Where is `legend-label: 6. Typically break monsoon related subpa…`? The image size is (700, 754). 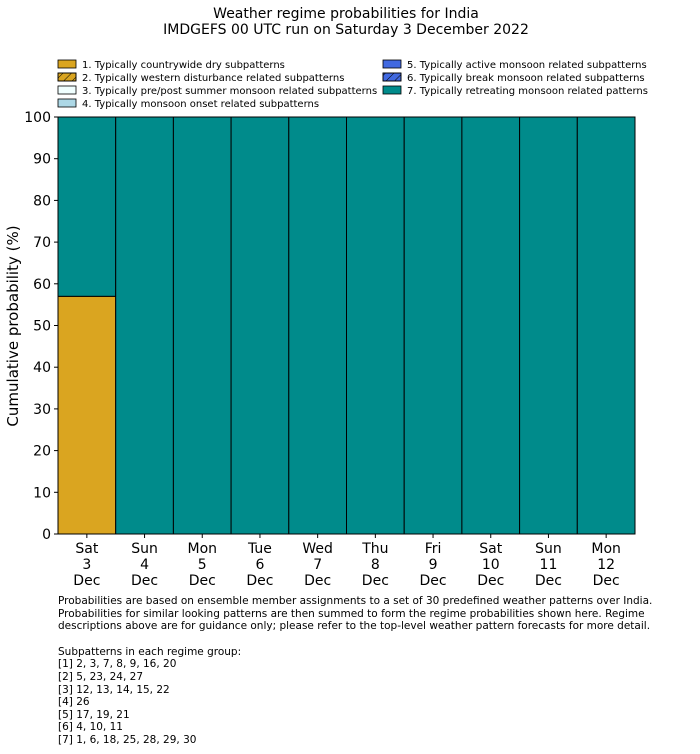 legend-label: 6. Typically break monsoon related subpa… is located at coordinates (526, 78).